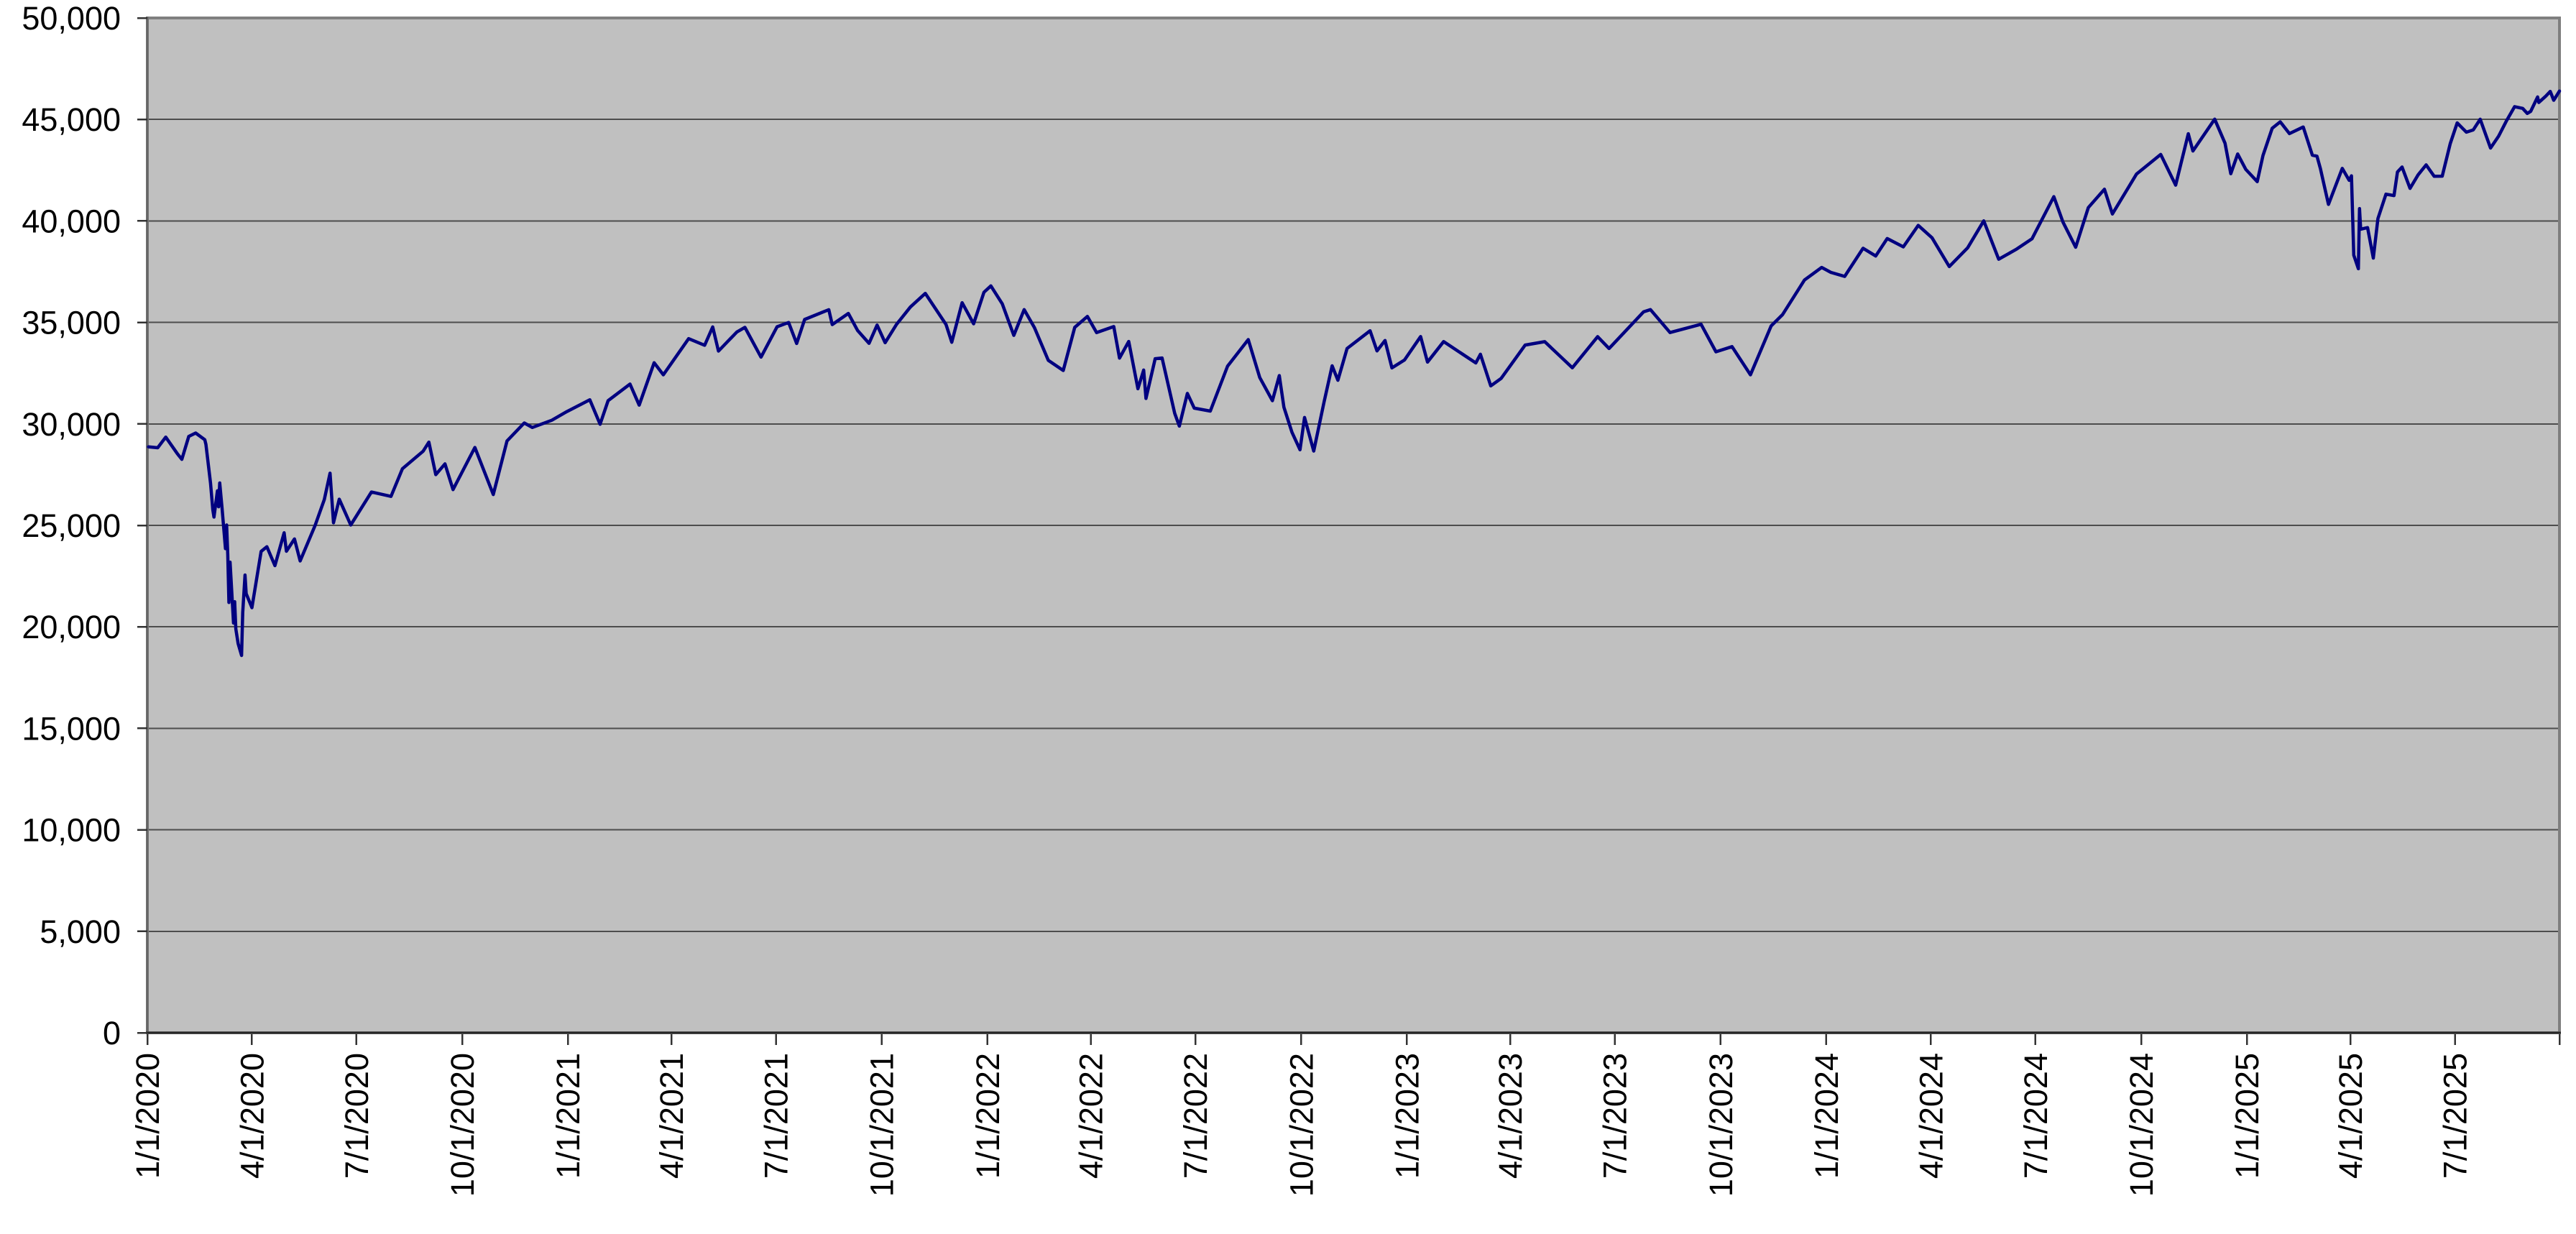 This screenshot has height=1234, width=2576. What do you see at coordinates (2455, 1116) in the screenshot?
I see `x-axis-tick-label: 7/1/2025` at bounding box center [2455, 1116].